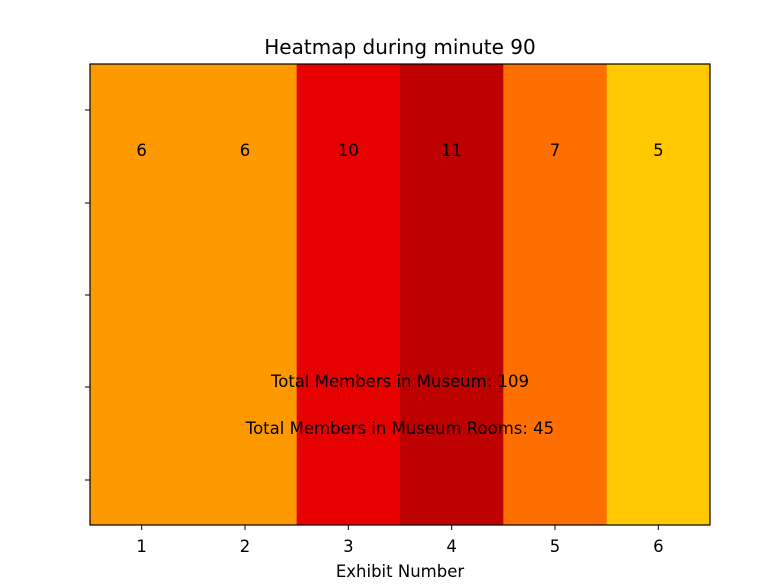  What do you see at coordinates (400, 540) in the screenshot?
I see `x-axis-ticks: 1 2 3 4 5 6` at bounding box center [400, 540].